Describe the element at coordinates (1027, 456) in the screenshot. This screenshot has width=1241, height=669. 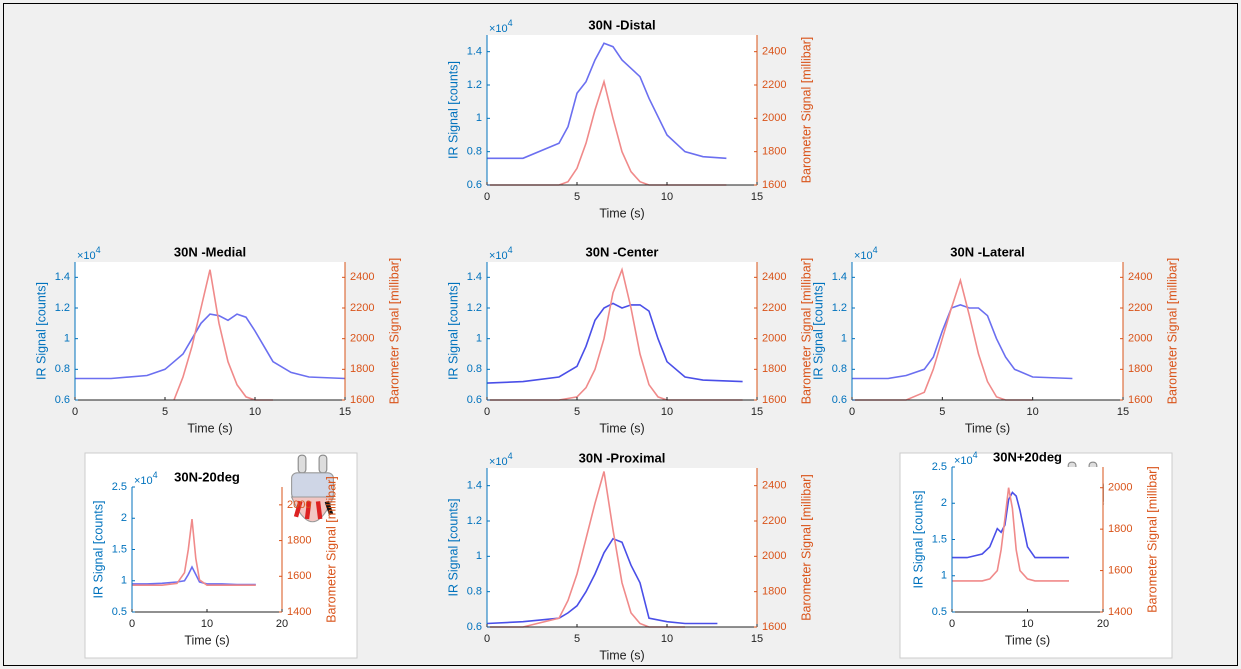
I see `chart-title: 30N+20deg` at that location.